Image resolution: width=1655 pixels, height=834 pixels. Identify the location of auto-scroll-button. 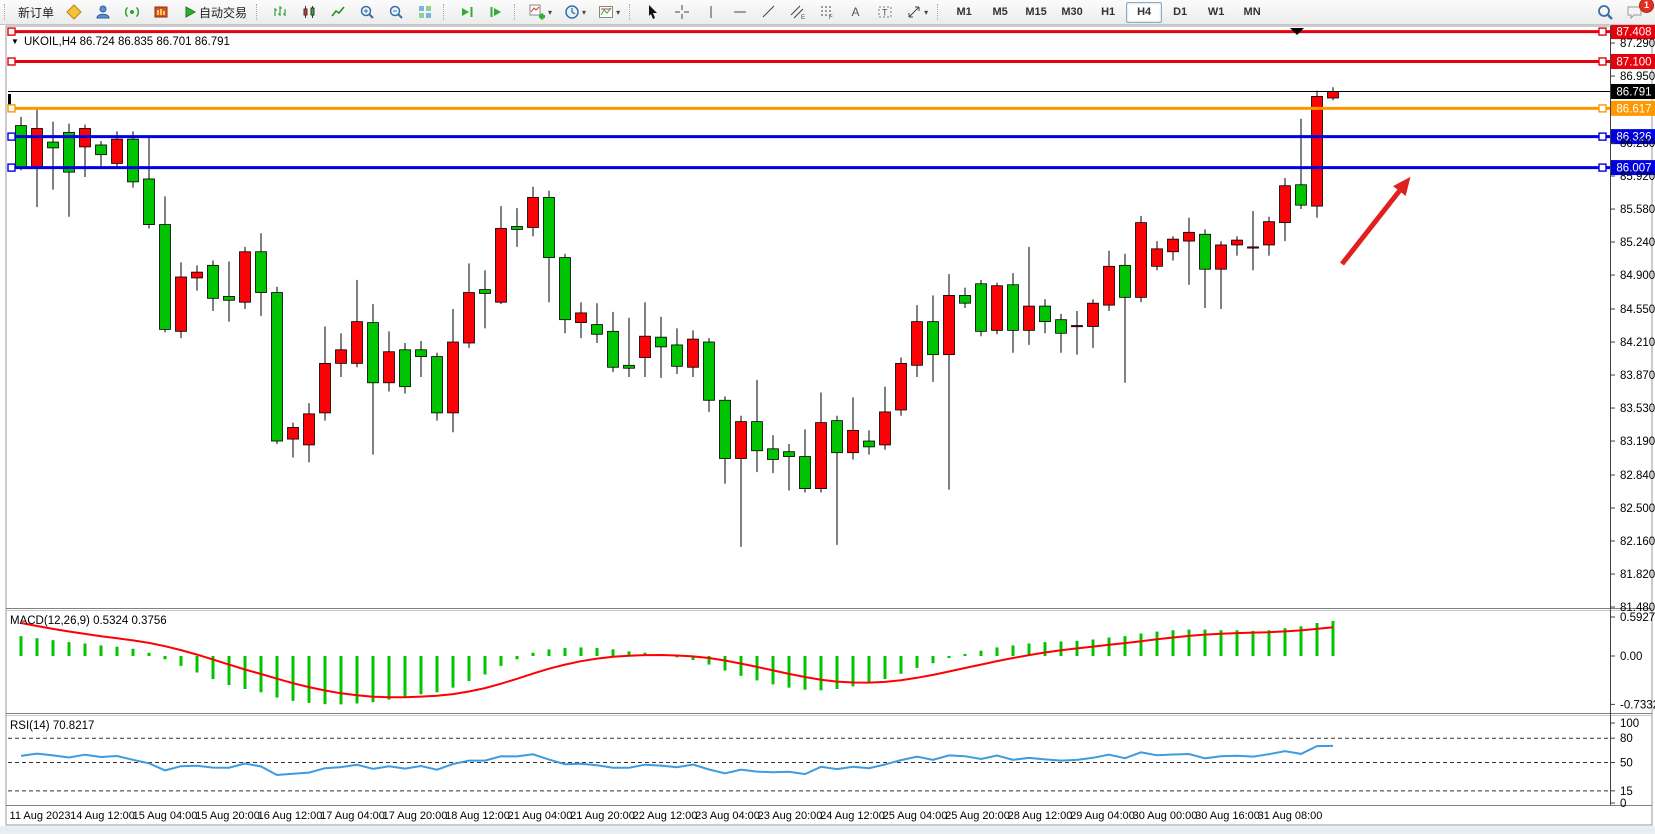
(466, 12).